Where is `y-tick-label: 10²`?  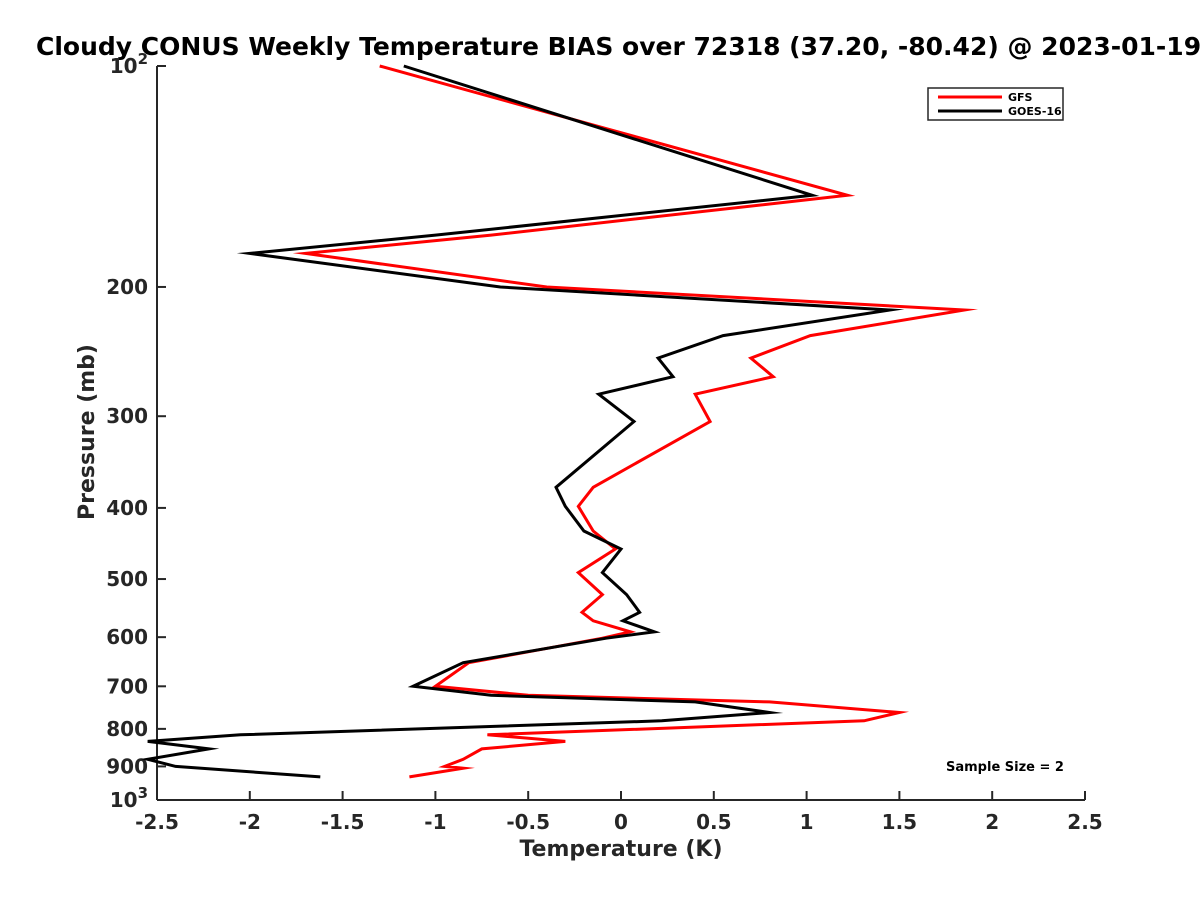 y-tick-label: 10² is located at coordinates (129, 64).